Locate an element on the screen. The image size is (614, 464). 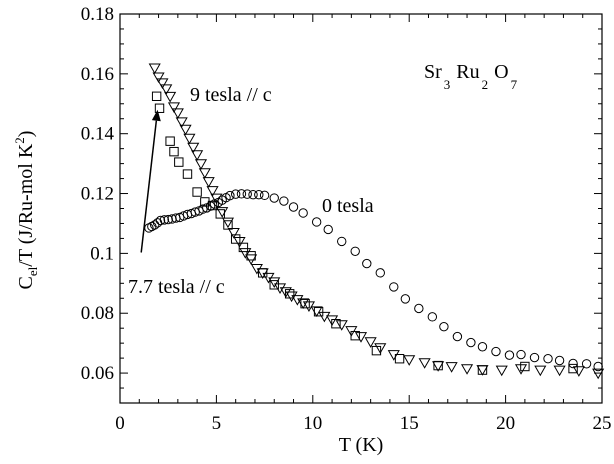
x-tick-label: 10 is located at coordinates (312, 423).